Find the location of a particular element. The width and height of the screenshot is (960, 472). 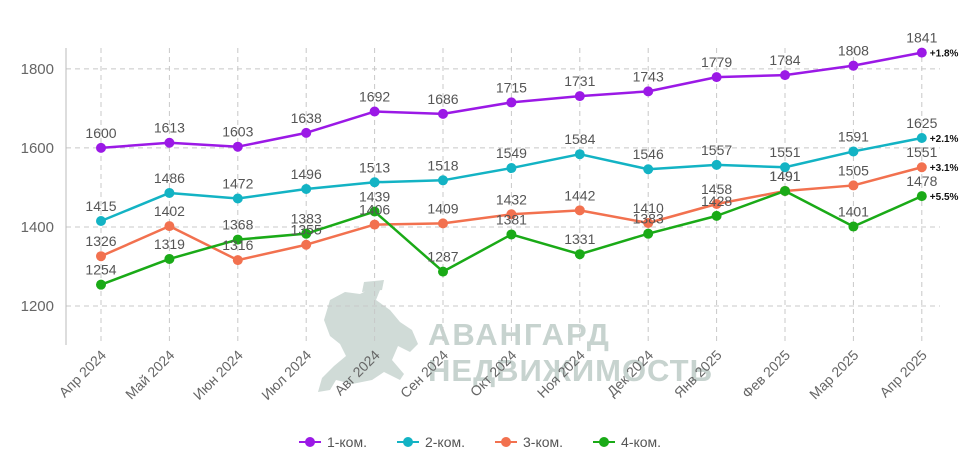

data-label: 1355 is located at coordinates (306, 230).